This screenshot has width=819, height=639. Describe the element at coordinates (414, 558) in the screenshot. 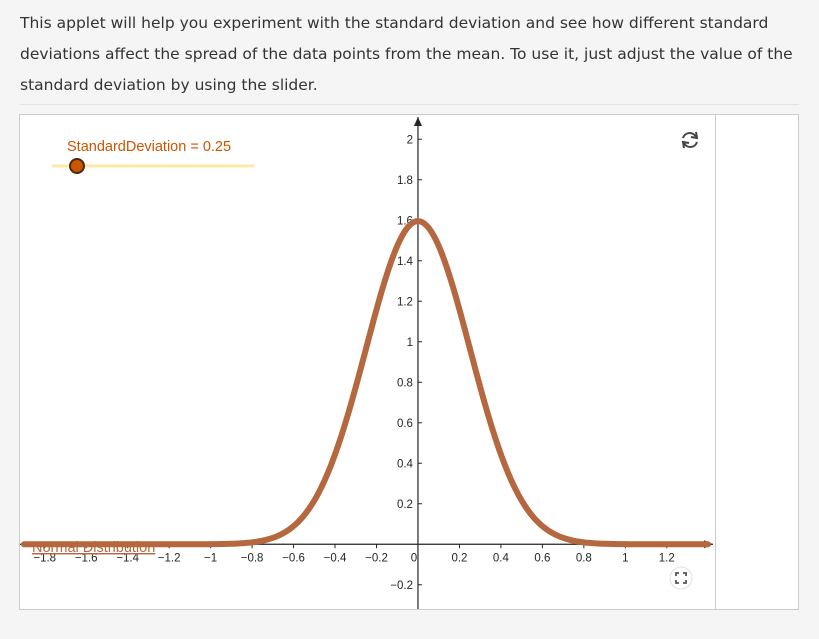

I see `x-tick-label: 0` at that location.